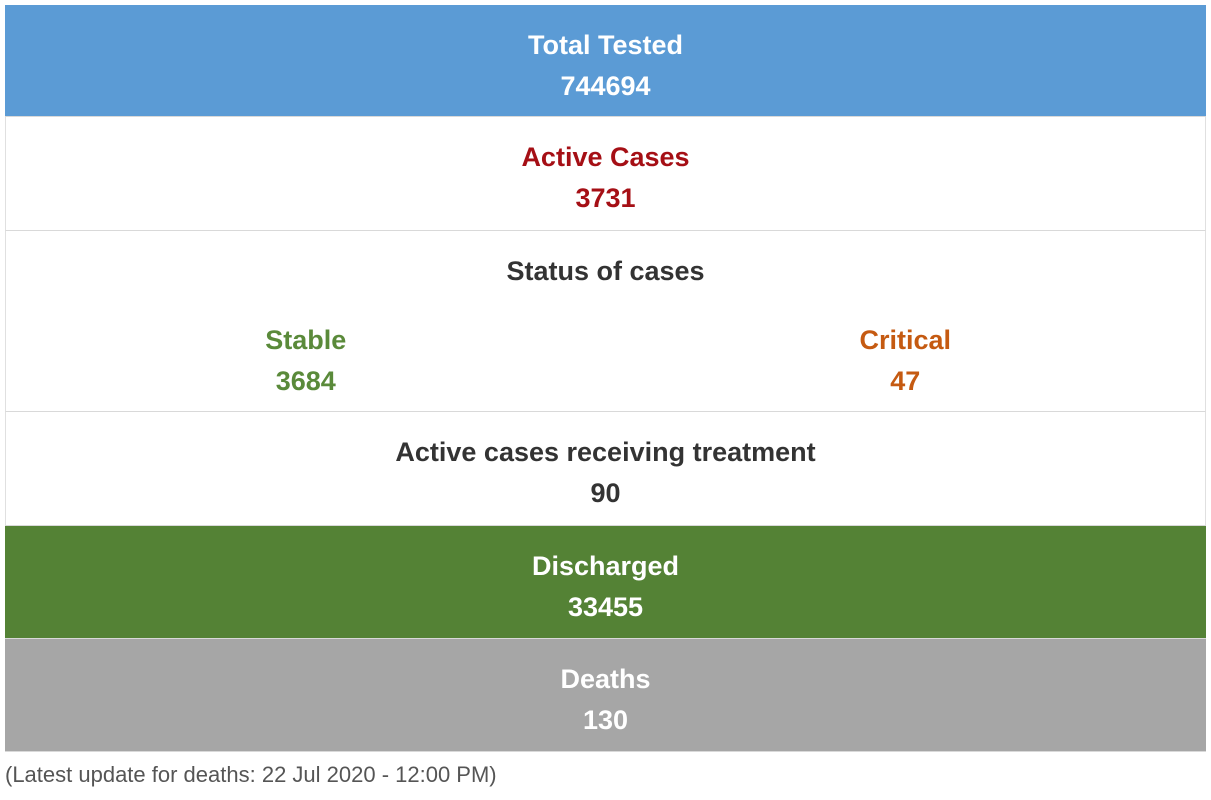 The height and width of the screenshot is (800, 1211). Describe the element at coordinates (605, 469) in the screenshot. I see `treatment-row: Active cases receiving treatment 90` at that location.